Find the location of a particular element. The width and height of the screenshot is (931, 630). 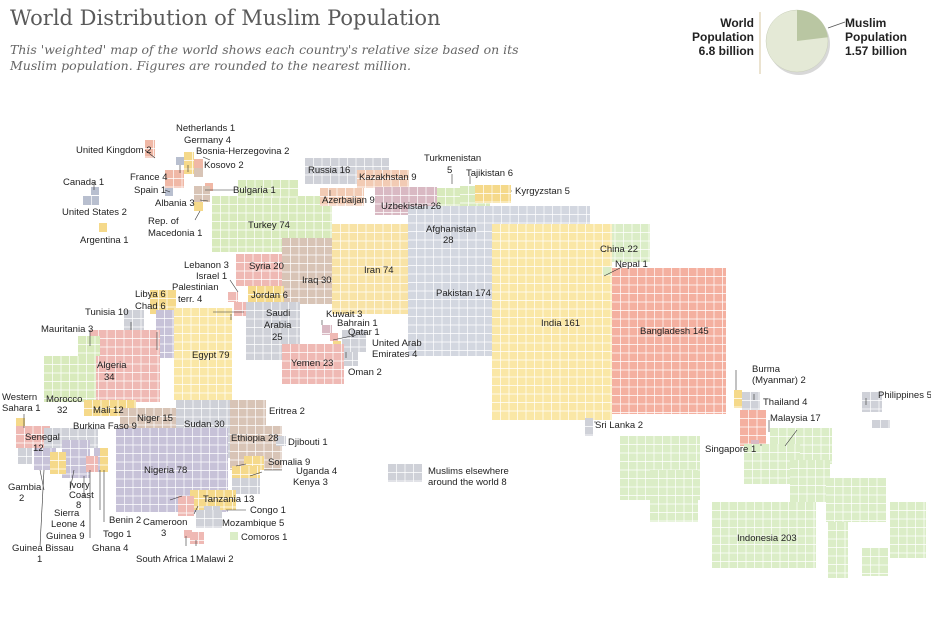

country-label-indonesia: Indonesia 203 is located at coordinates (767, 538).